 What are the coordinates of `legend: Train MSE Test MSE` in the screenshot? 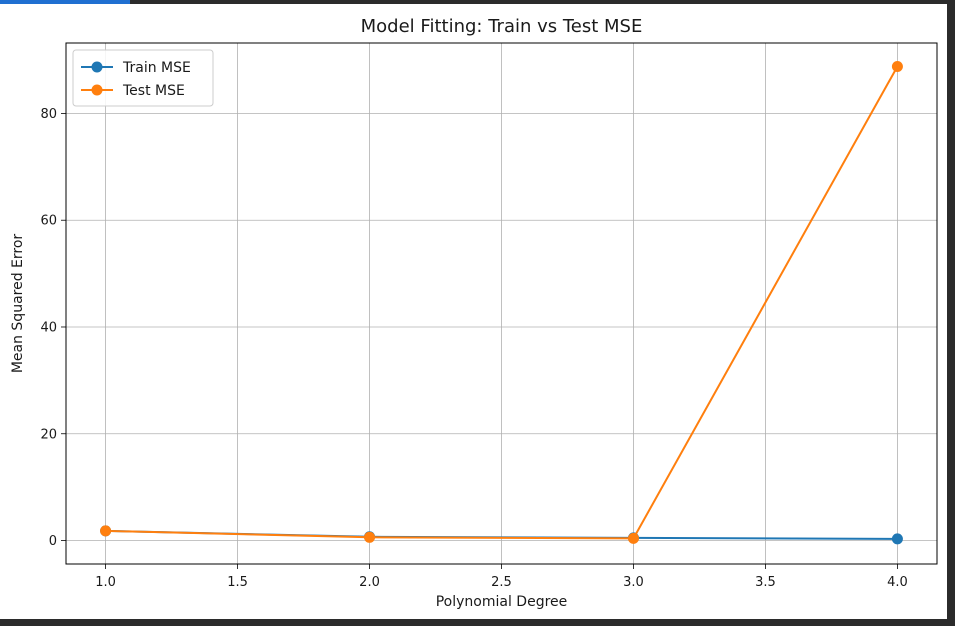 It's located at (143, 78).